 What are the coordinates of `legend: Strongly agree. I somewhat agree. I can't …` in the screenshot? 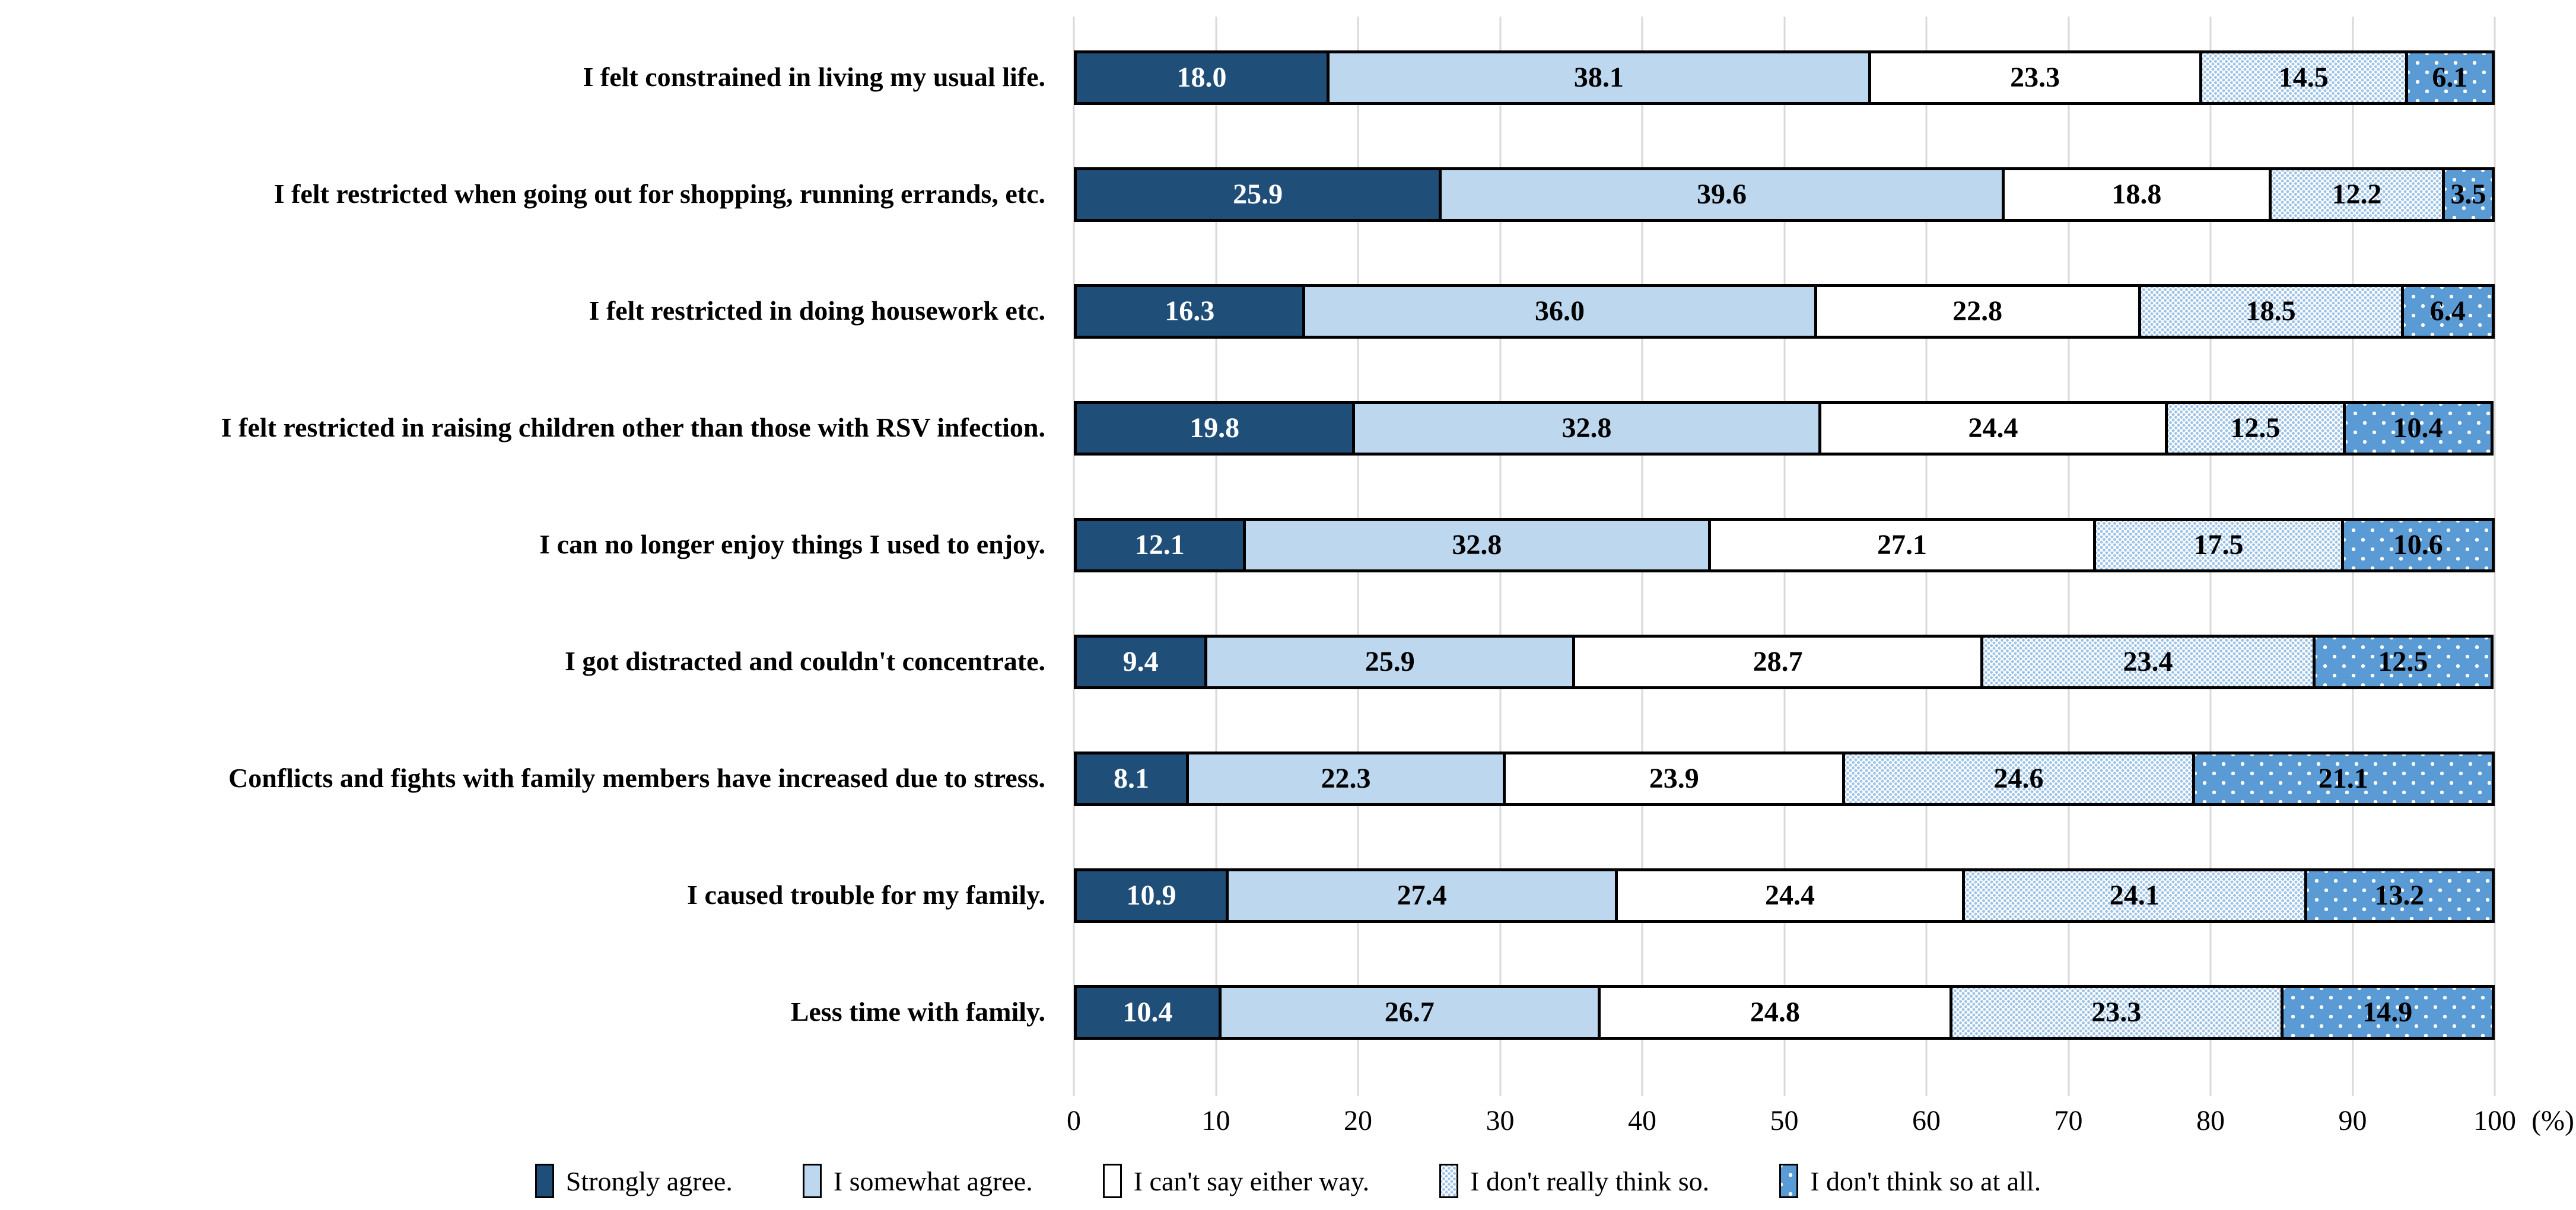 It's located at (1288, 1180).